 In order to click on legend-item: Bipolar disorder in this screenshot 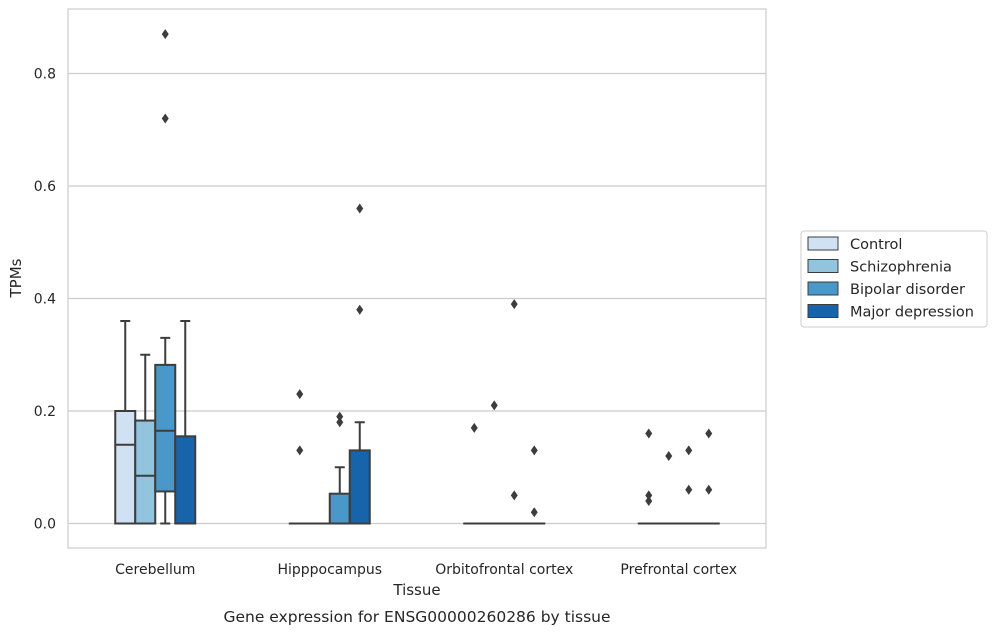, I will do `click(886, 289)`.